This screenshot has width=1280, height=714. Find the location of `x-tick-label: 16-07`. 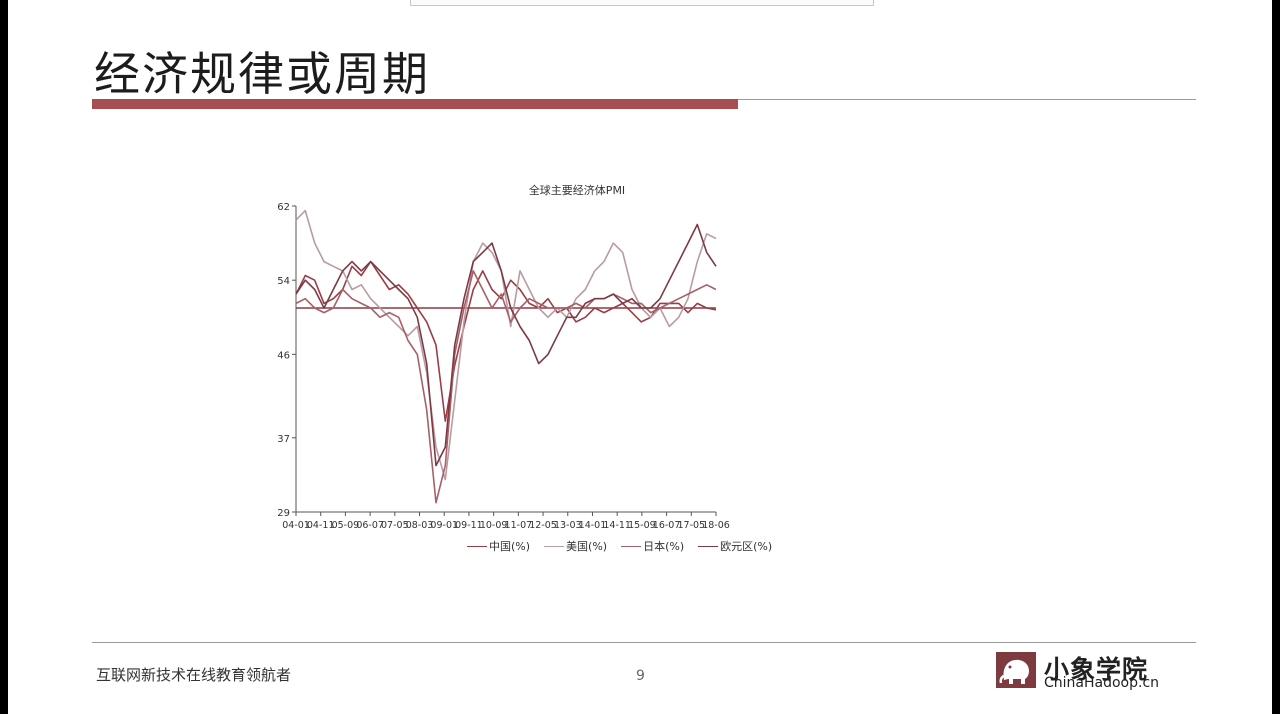

x-tick-label: 16-07 is located at coordinates (667, 525).